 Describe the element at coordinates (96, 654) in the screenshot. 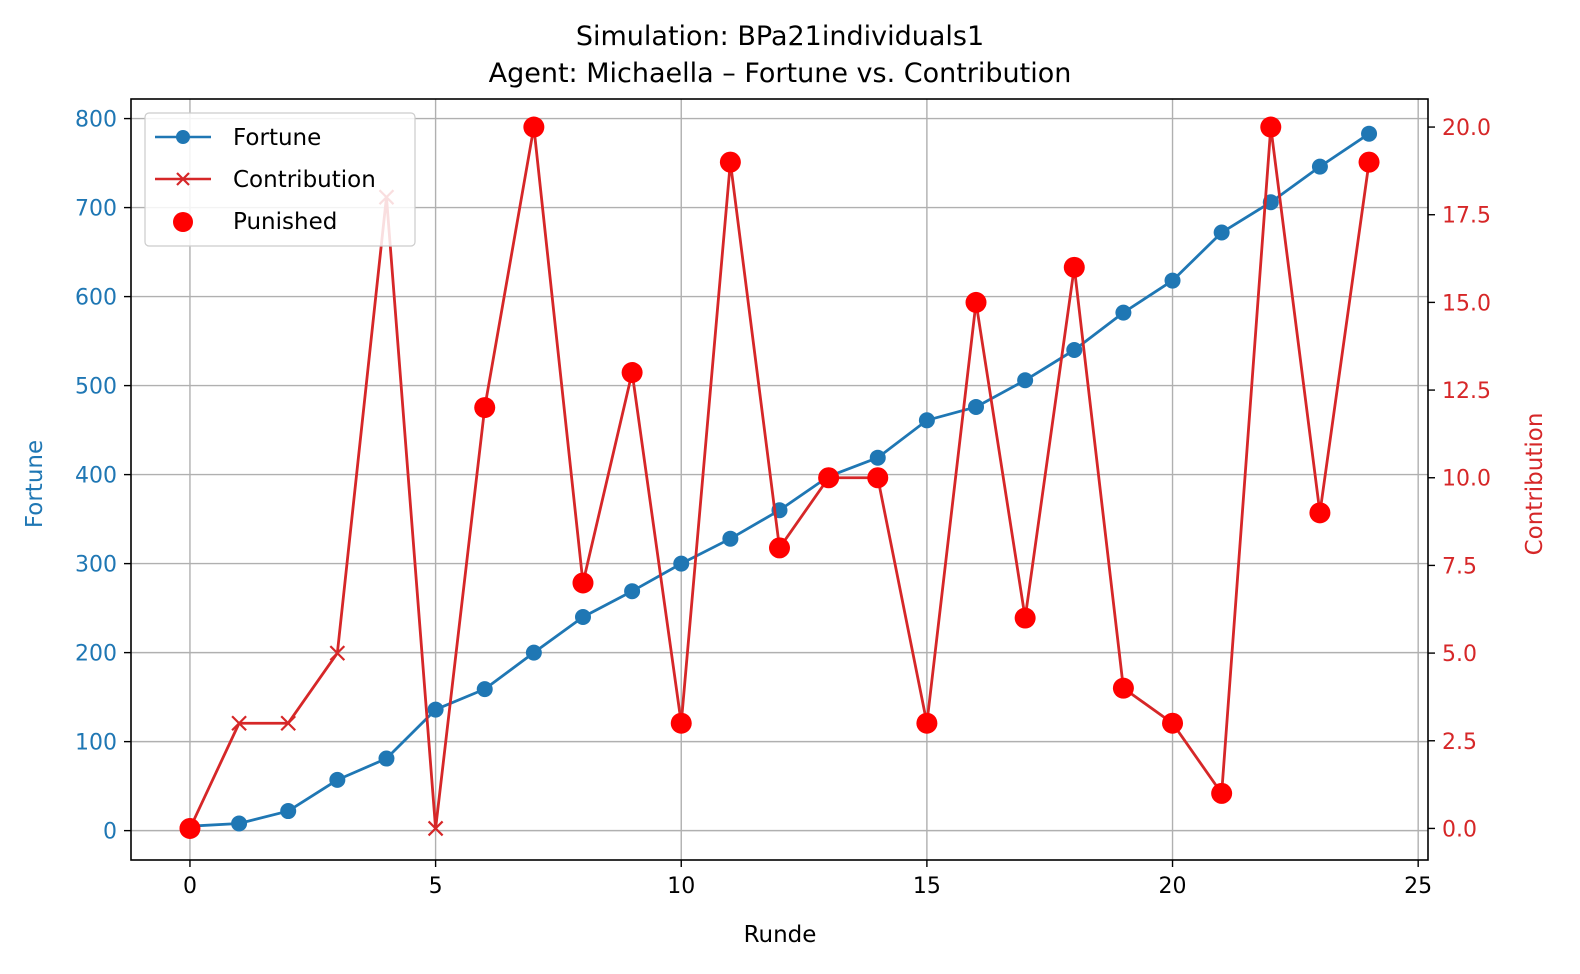

I see `y-left-tick-label: 200` at that location.